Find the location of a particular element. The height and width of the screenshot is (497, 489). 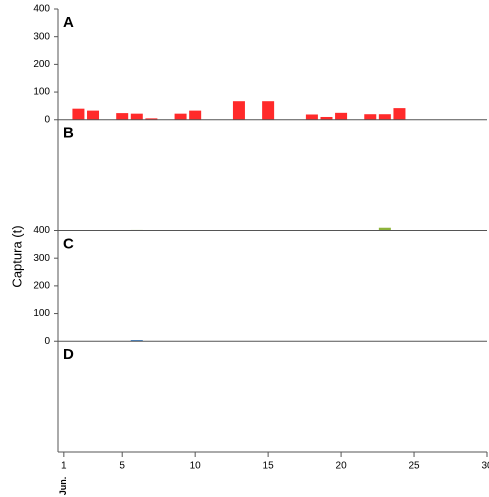

x-tick-label: 25 is located at coordinates (414, 466).